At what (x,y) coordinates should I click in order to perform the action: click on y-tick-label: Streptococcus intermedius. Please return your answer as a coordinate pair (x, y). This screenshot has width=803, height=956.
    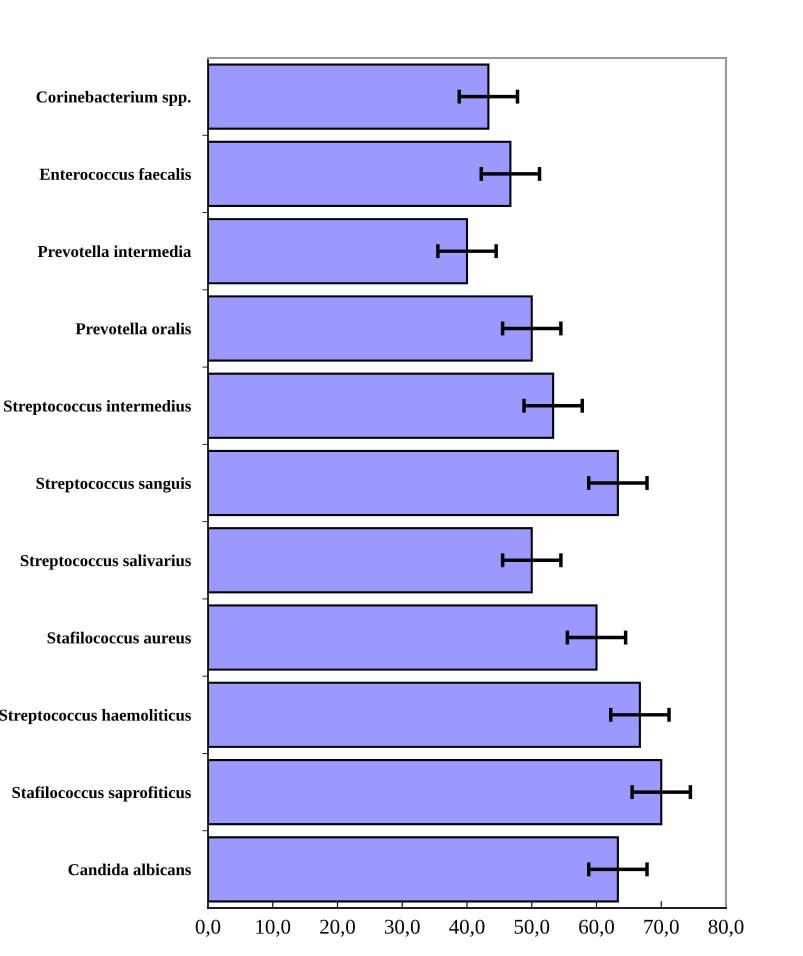
    Looking at the image, I should click on (97, 408).